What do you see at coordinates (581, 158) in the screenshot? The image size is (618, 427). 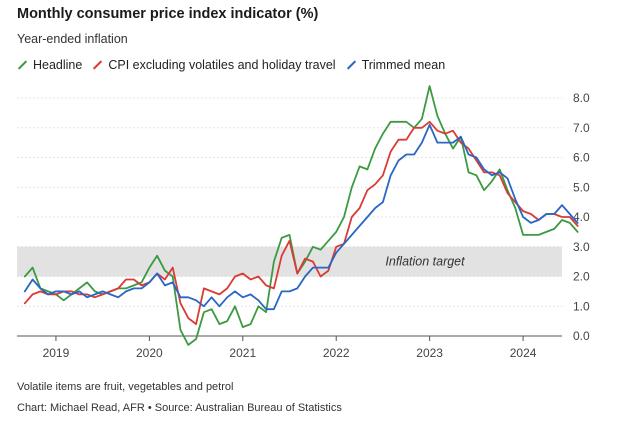 I see `y-tick-label: 6.0` at bounding box center [581, 158].